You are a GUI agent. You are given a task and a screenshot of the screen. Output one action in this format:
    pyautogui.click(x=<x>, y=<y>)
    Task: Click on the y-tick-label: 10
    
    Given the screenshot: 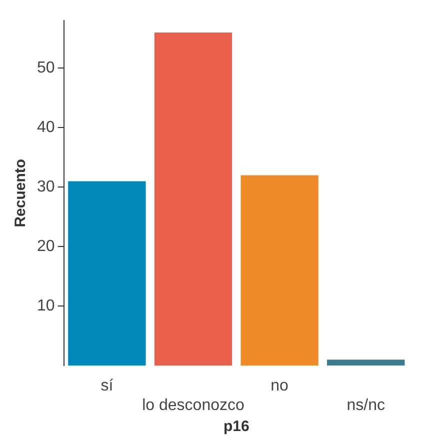 What is the action you would take?
    pyautogui.click(x=46, y=306)
    